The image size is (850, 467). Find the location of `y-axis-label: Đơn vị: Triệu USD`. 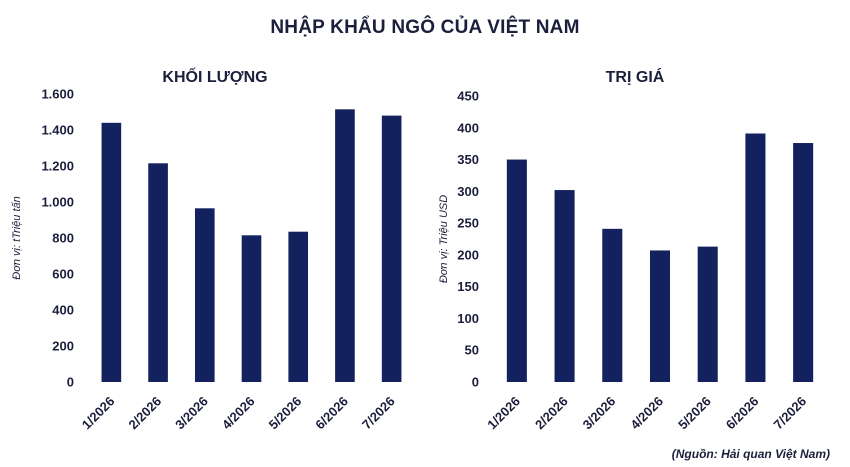

y-axis-label: Đơn vị: Triệu USD is located at coordinates (444, 239).